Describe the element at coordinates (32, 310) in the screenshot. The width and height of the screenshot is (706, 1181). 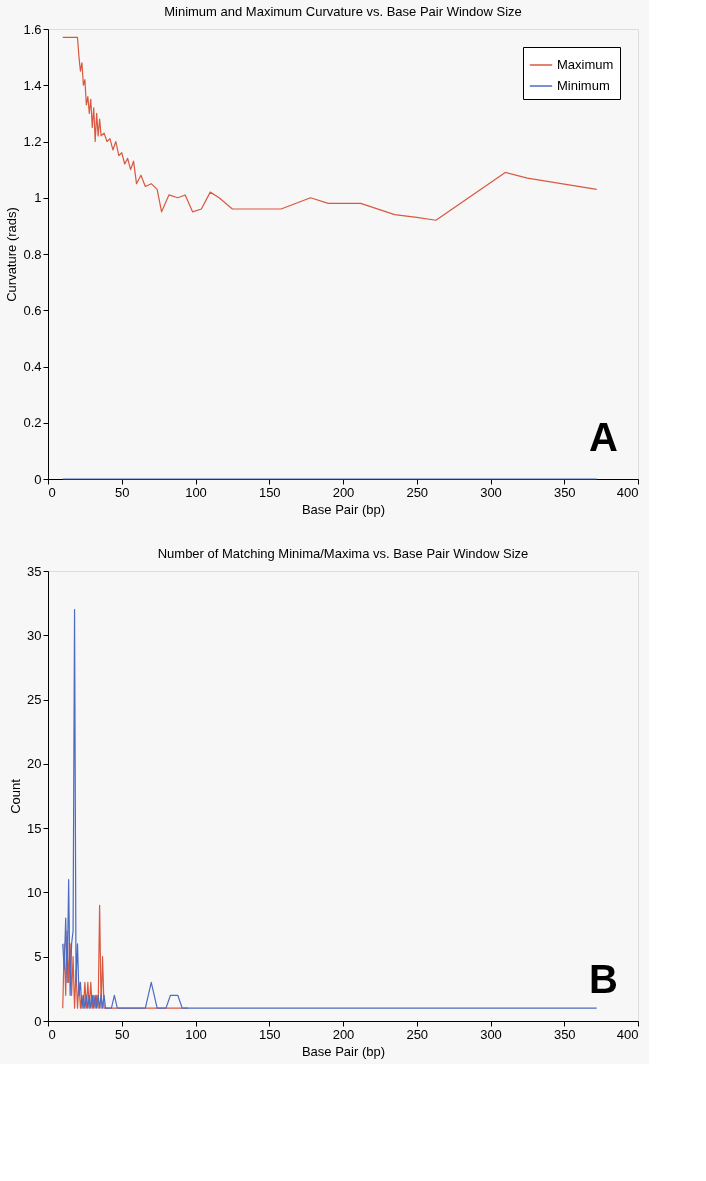
I see `y-tick-label: 0.6` at that location.